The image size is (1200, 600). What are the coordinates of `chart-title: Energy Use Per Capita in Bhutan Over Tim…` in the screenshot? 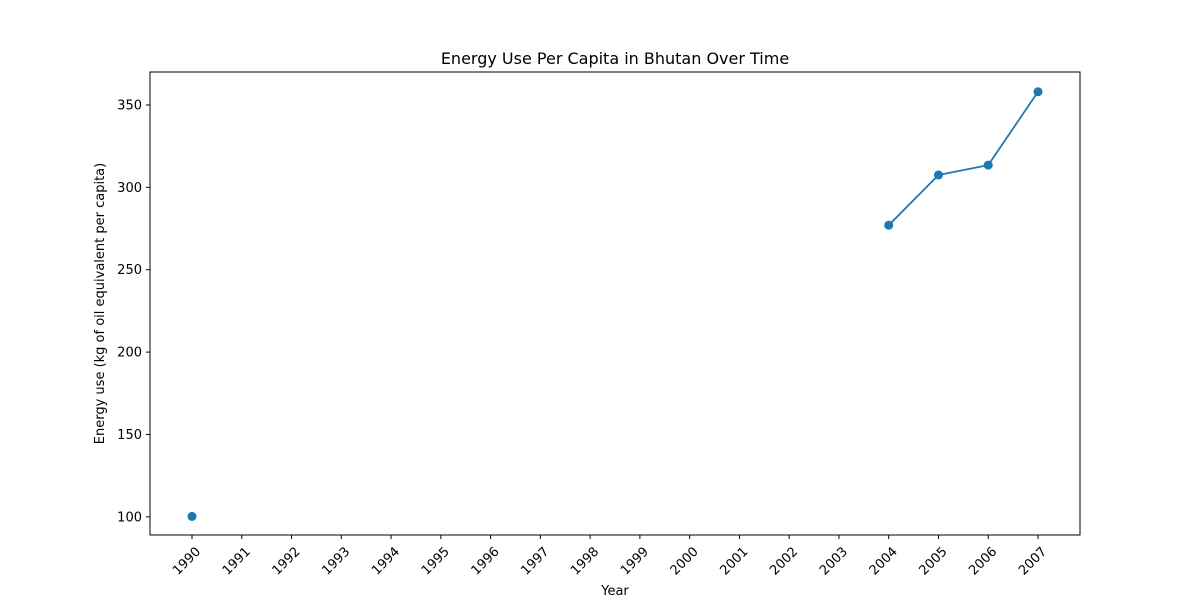 It's located at (615, 58).